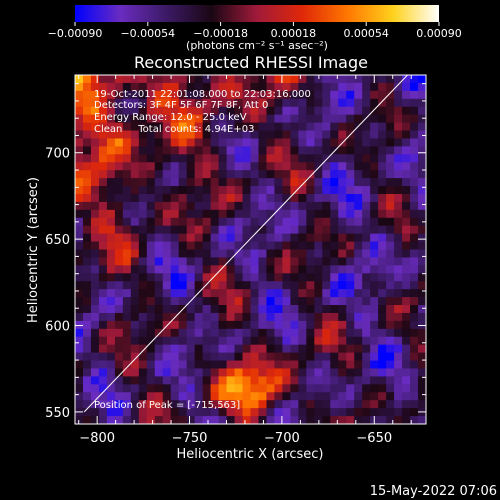  Describe the element at coordinates (366, 33) in the screenshot. I see `colorbar-tick-label: 0.00054` at that location.